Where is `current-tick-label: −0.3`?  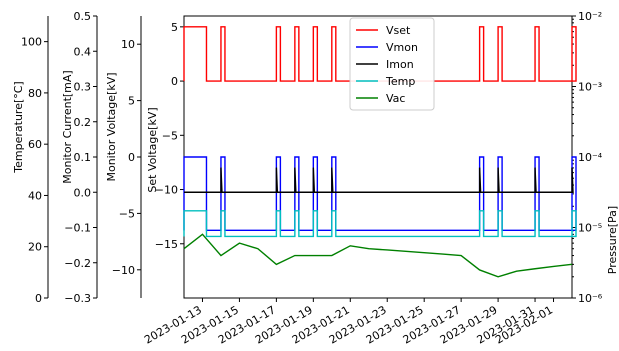
current-tick-label: −0.3 is located at coordinates (77, 298).